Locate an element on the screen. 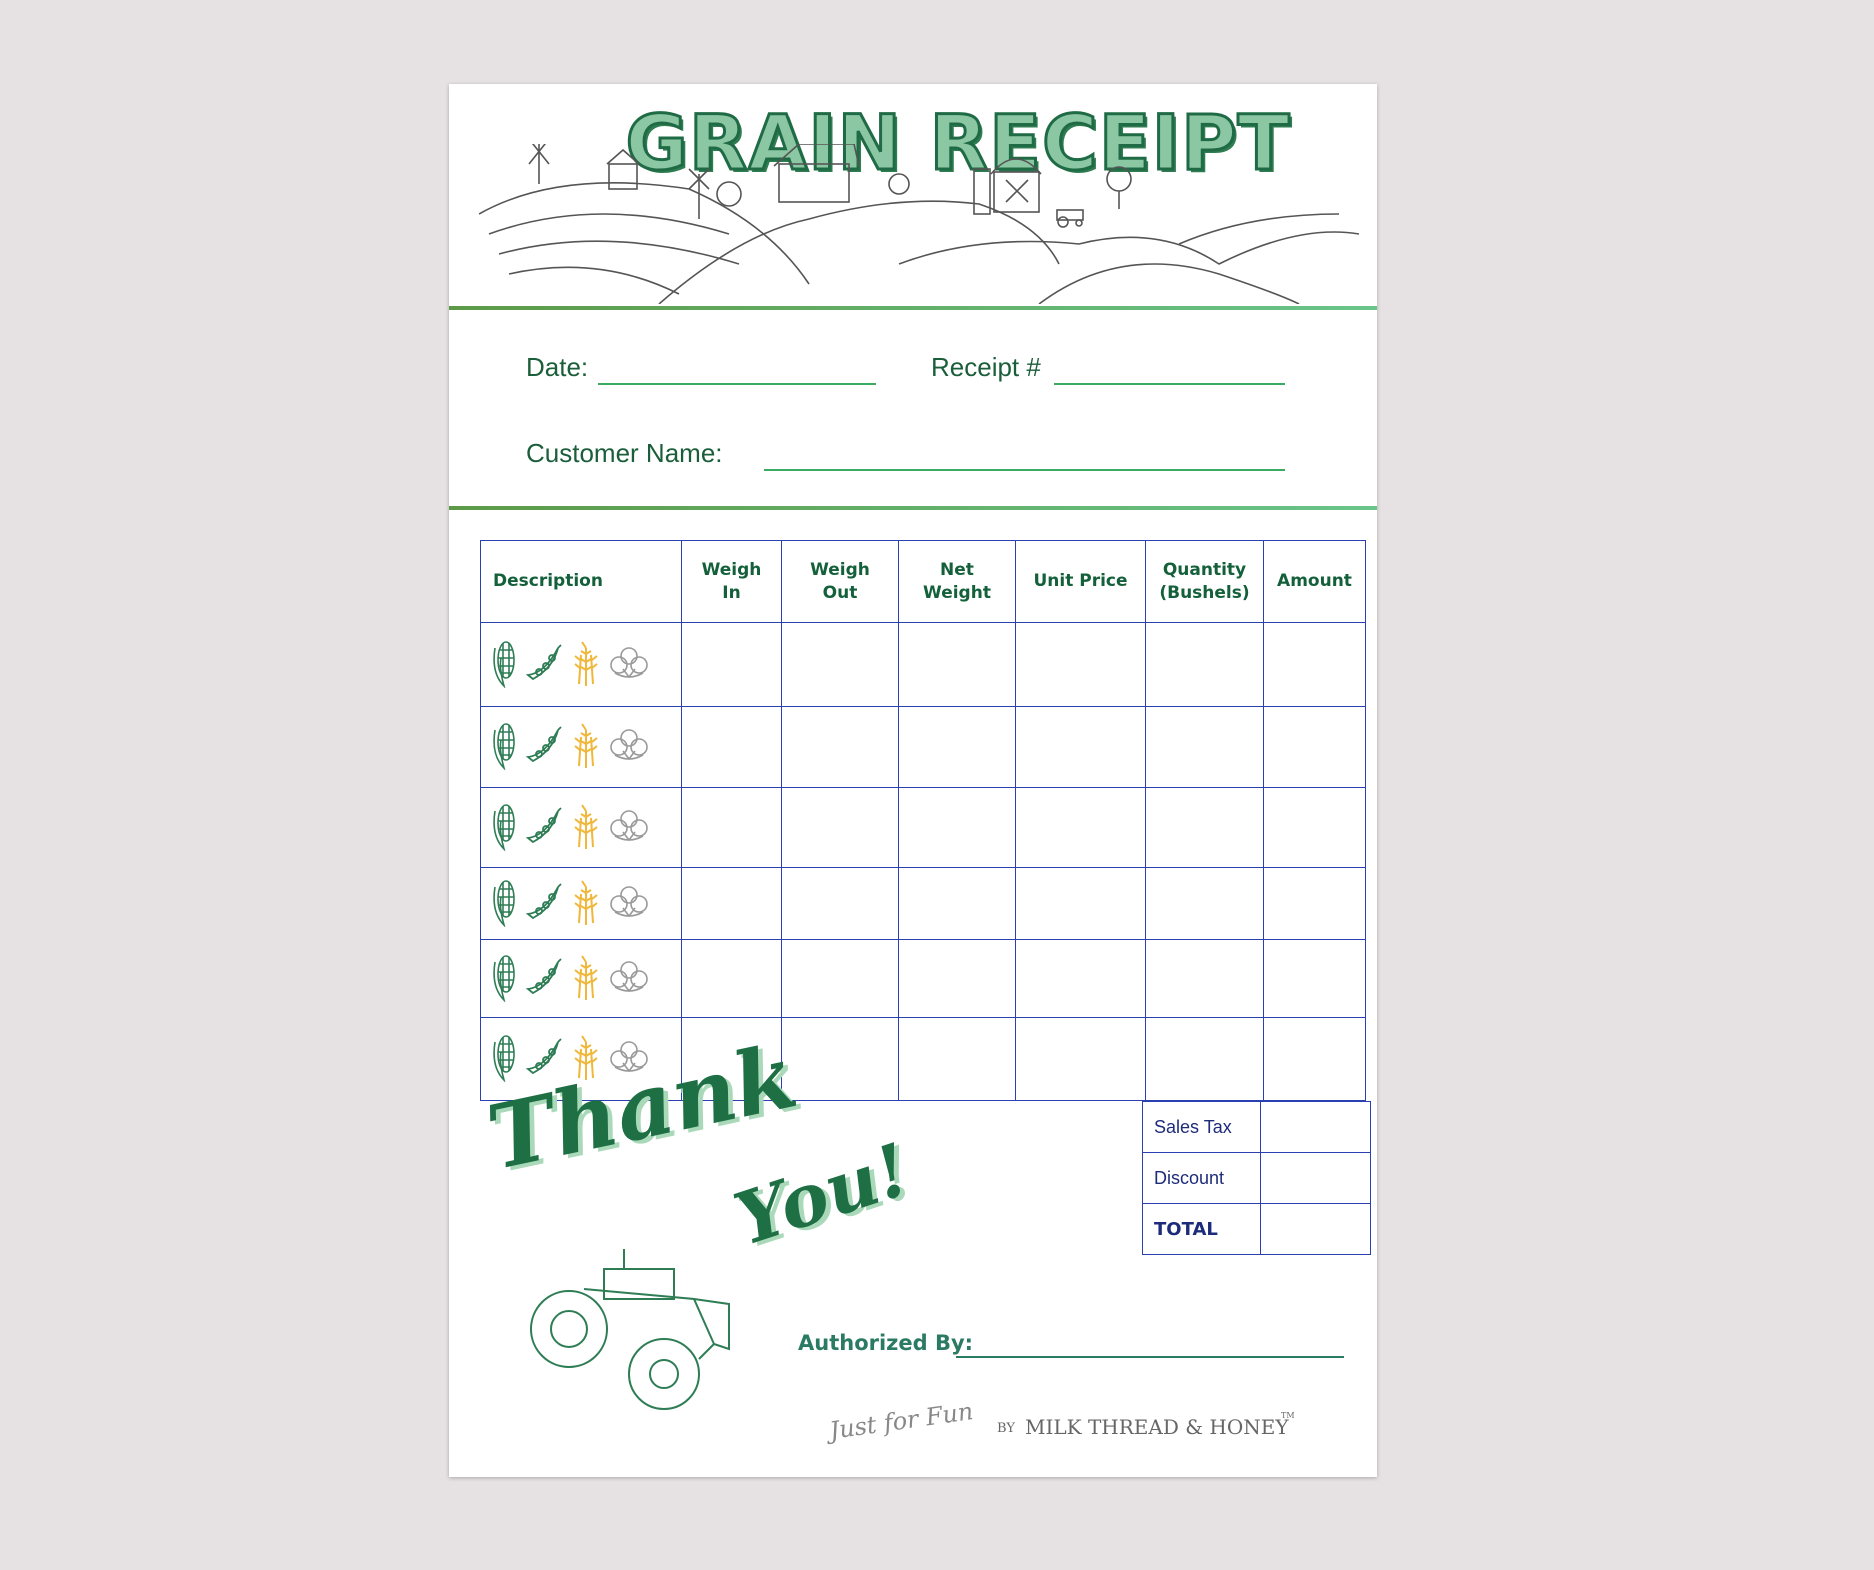 The width and height of the screenshot is (1874, 1570). header-quantity: Quantity (Bushels) is located at coordinates (1204, 581).